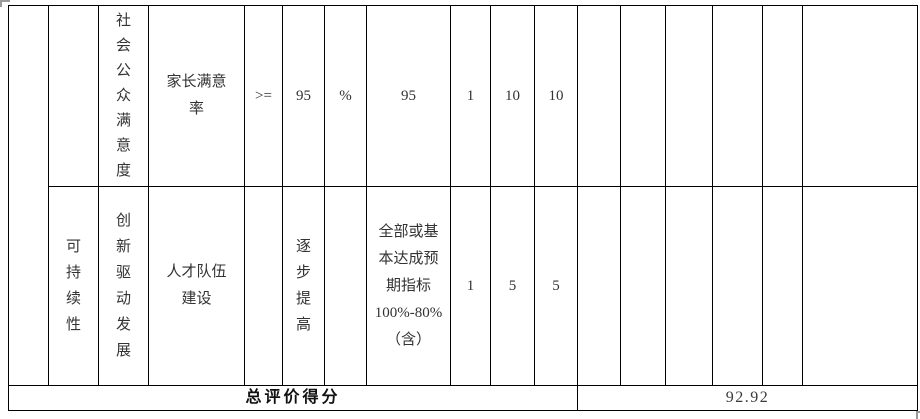 This screenshot has width=920, height=419. I want to click on cell-weight: 10, so click(512, 96).